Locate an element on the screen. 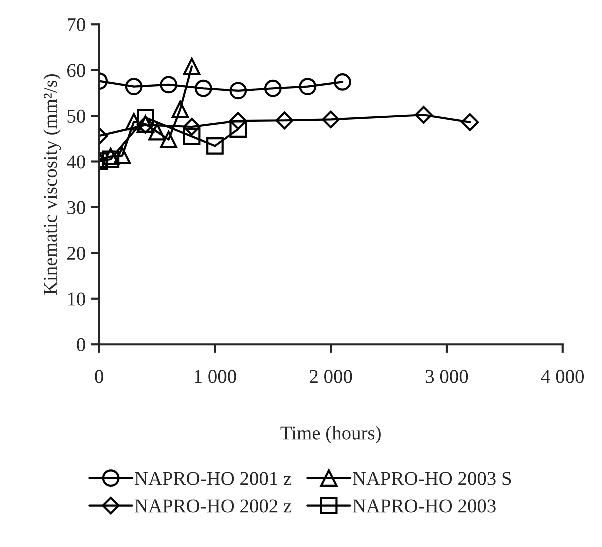 This screenshot has height=547, width=602. x-axis-title: Time (hours) is located at coordinates (330, 435).